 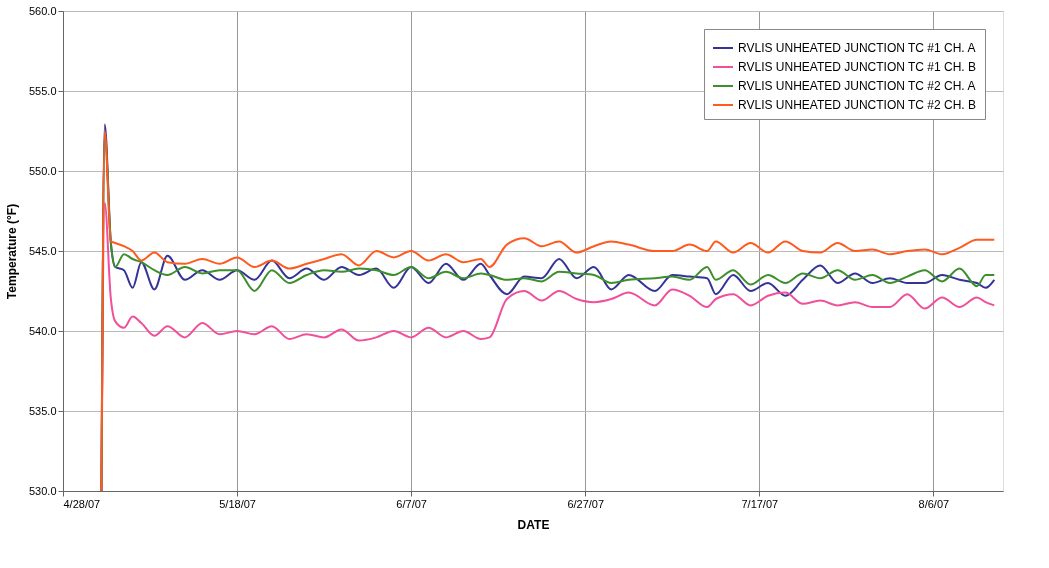 What do you see at coordinates (857, 67) in the screenshot?
I see `legend-label: RVLIS UNHEATED JUNCTION TC #1 CH. B` at bounding box center [857, 67].